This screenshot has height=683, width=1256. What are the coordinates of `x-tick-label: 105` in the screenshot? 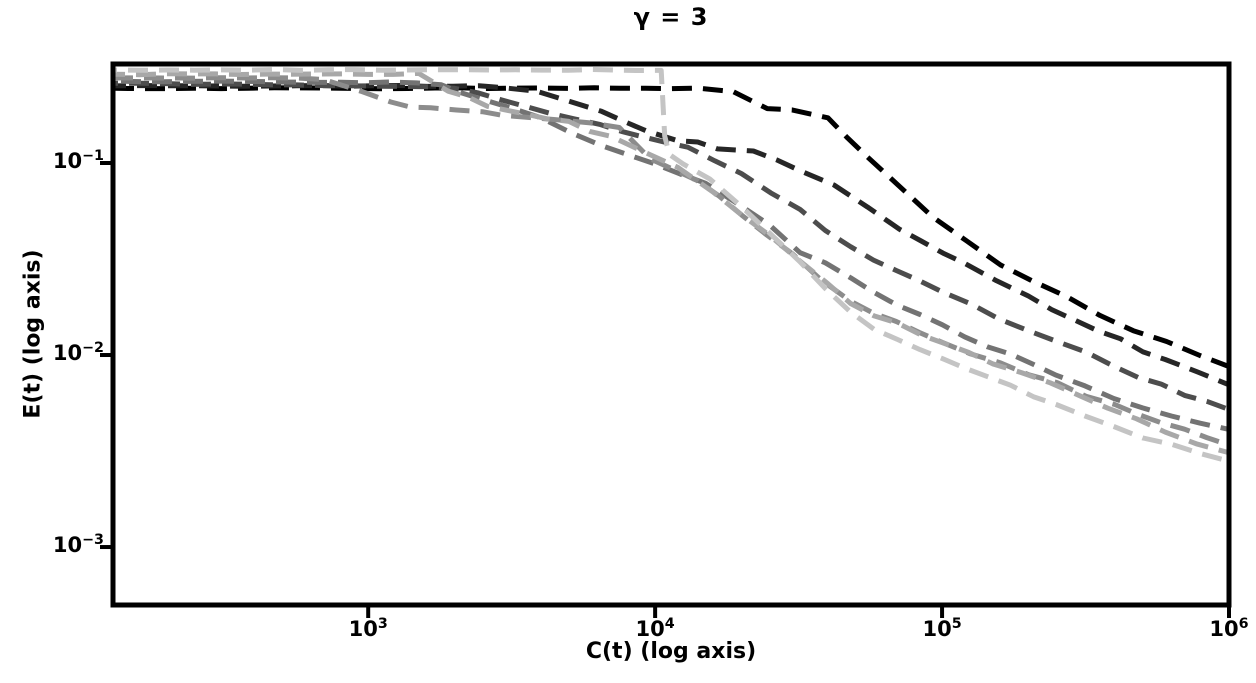 It's located at (942, 628).